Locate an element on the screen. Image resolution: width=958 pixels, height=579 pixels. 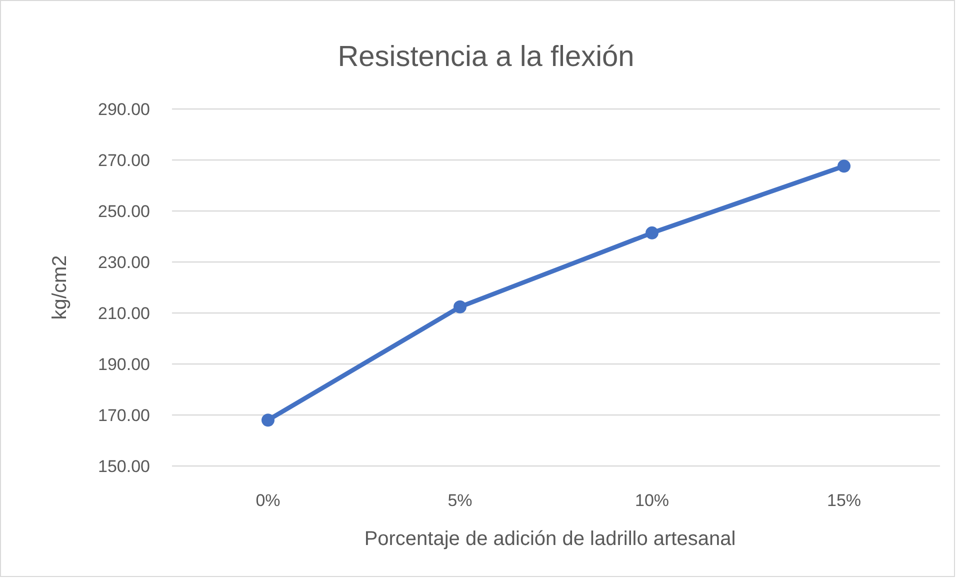
y-tick-label: 290.00 is located at coordinates (124, 109).